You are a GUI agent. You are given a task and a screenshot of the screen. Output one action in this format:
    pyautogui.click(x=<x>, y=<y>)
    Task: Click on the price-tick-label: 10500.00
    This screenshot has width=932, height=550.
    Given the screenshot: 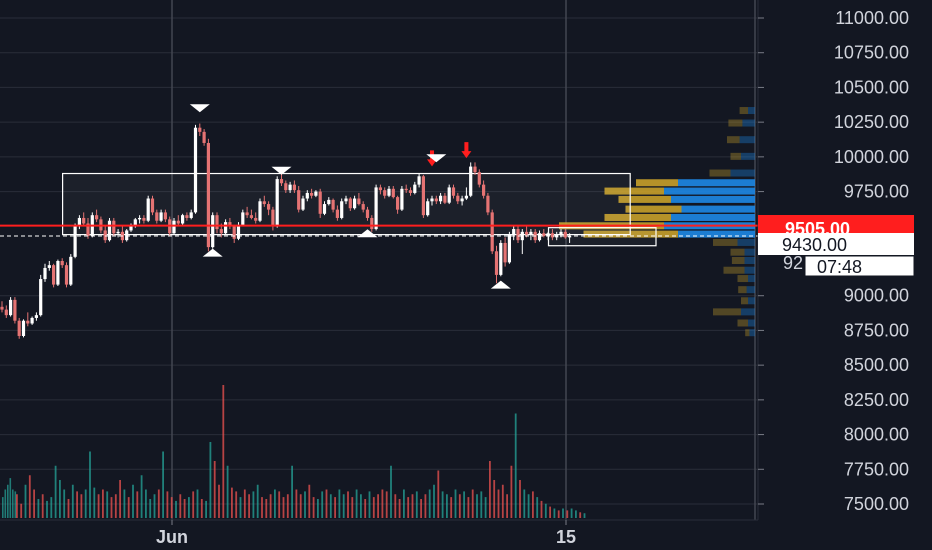 What is the action you would take?
    pyautogui.click(x=871, y=87)
    